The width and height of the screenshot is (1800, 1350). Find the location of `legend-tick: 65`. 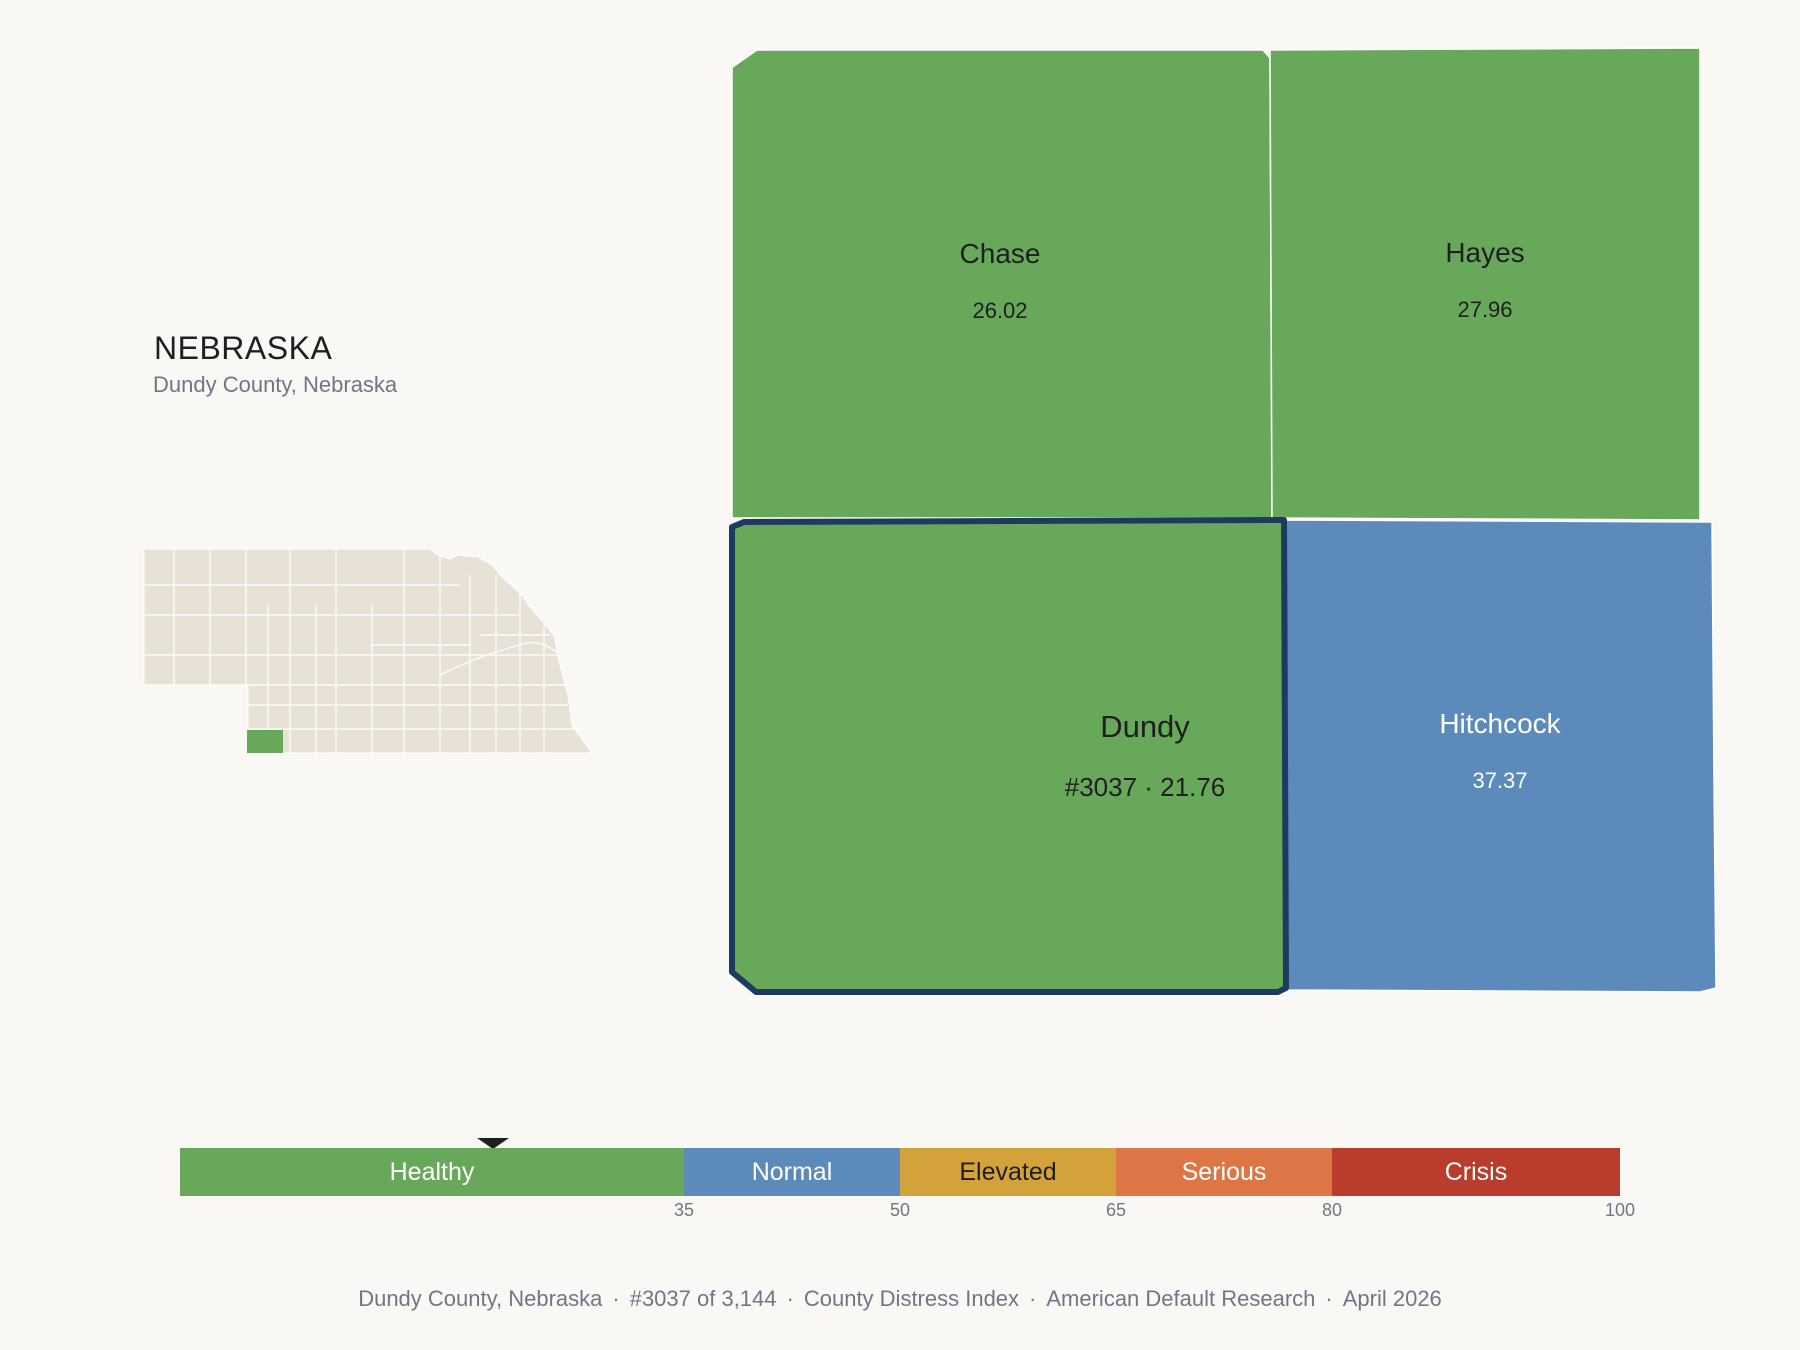

legend-tick: 65 is located at coordinates (1116, 1210).